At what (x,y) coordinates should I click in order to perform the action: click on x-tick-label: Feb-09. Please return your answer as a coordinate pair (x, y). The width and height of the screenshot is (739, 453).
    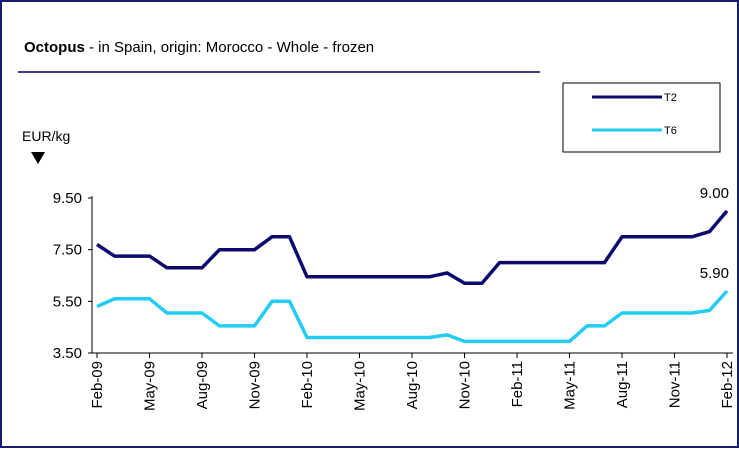
    Looking at the image, I should click on (97, 385).